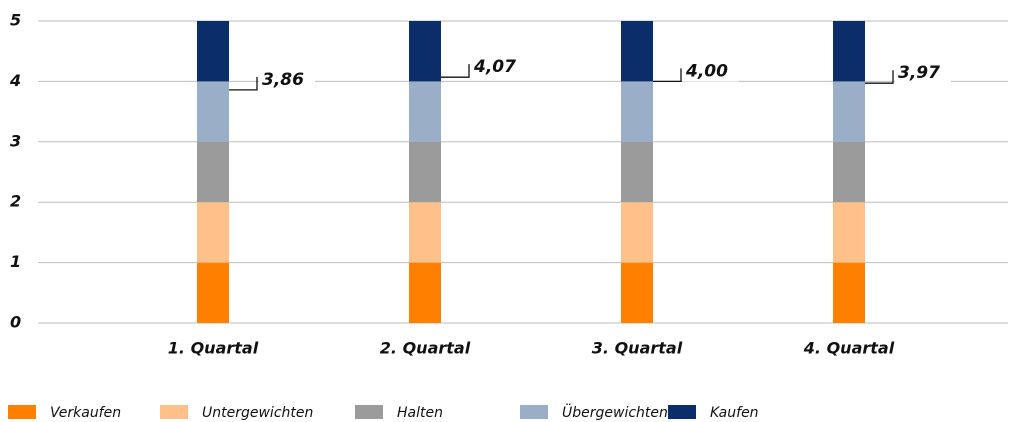 Image resolution: width=1010 pixels, height=422 pixels. I want to click on annotation-label: 3,97, so click(919, 73).